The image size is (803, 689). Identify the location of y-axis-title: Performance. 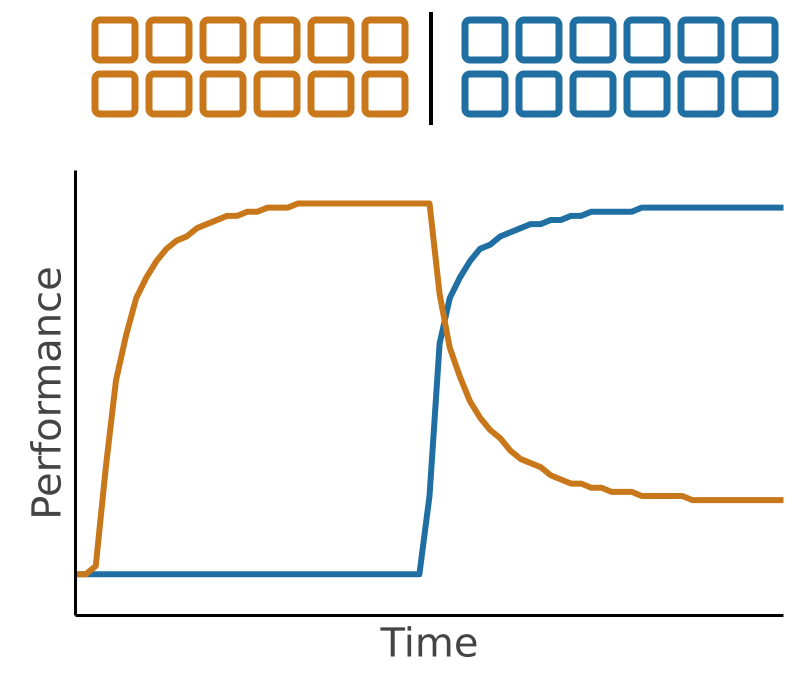
(47, 393).